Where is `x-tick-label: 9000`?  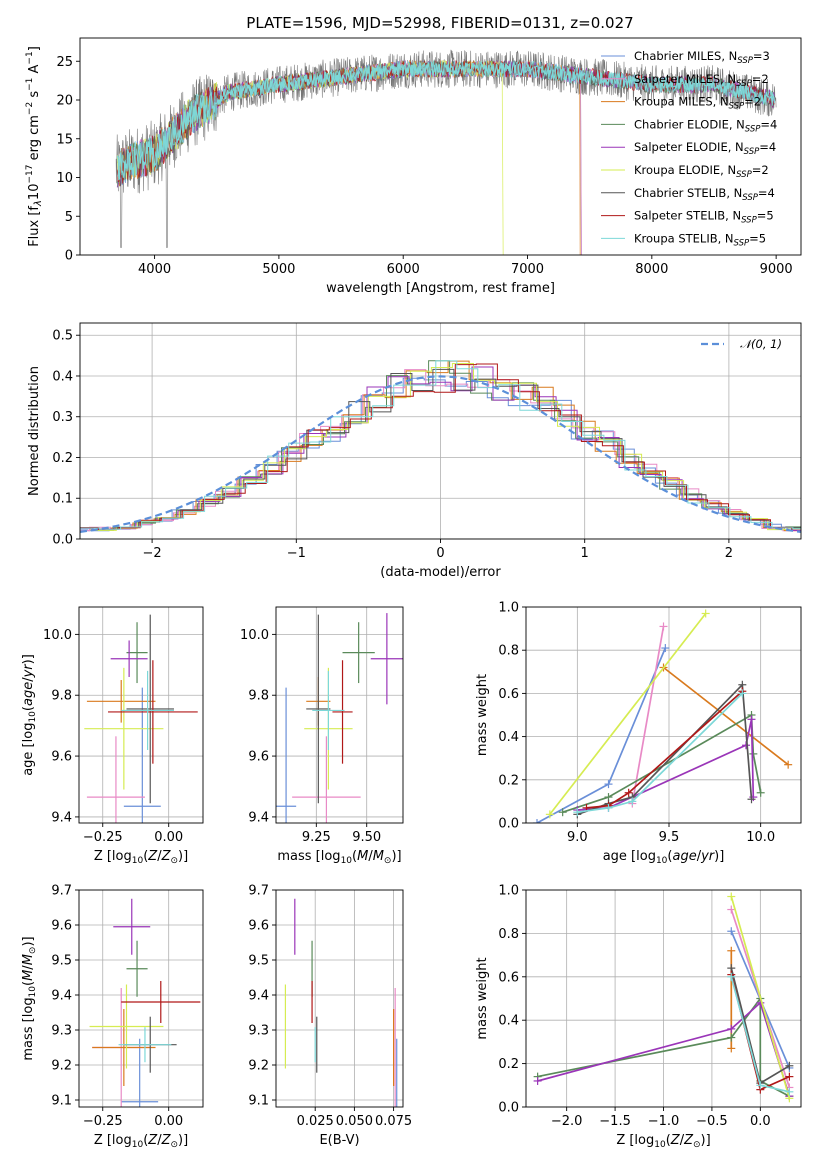 x-tick-label: 9000 is located at coordinates (776, 269).